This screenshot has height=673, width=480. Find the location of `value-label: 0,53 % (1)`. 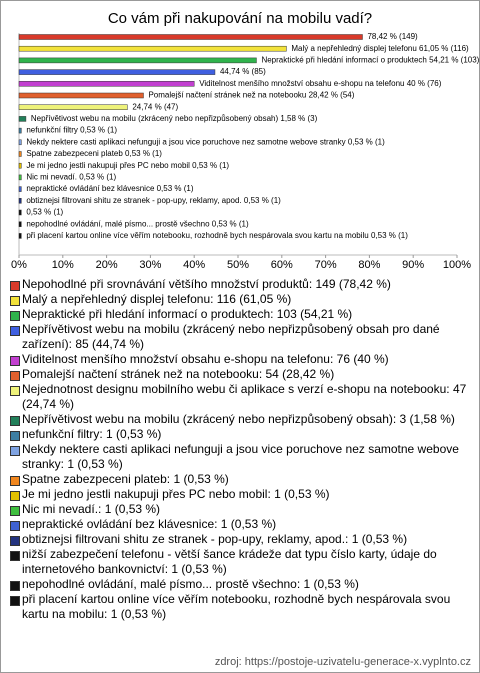

value-label: 0,53 % (1) is located at coordinates (44, 212).